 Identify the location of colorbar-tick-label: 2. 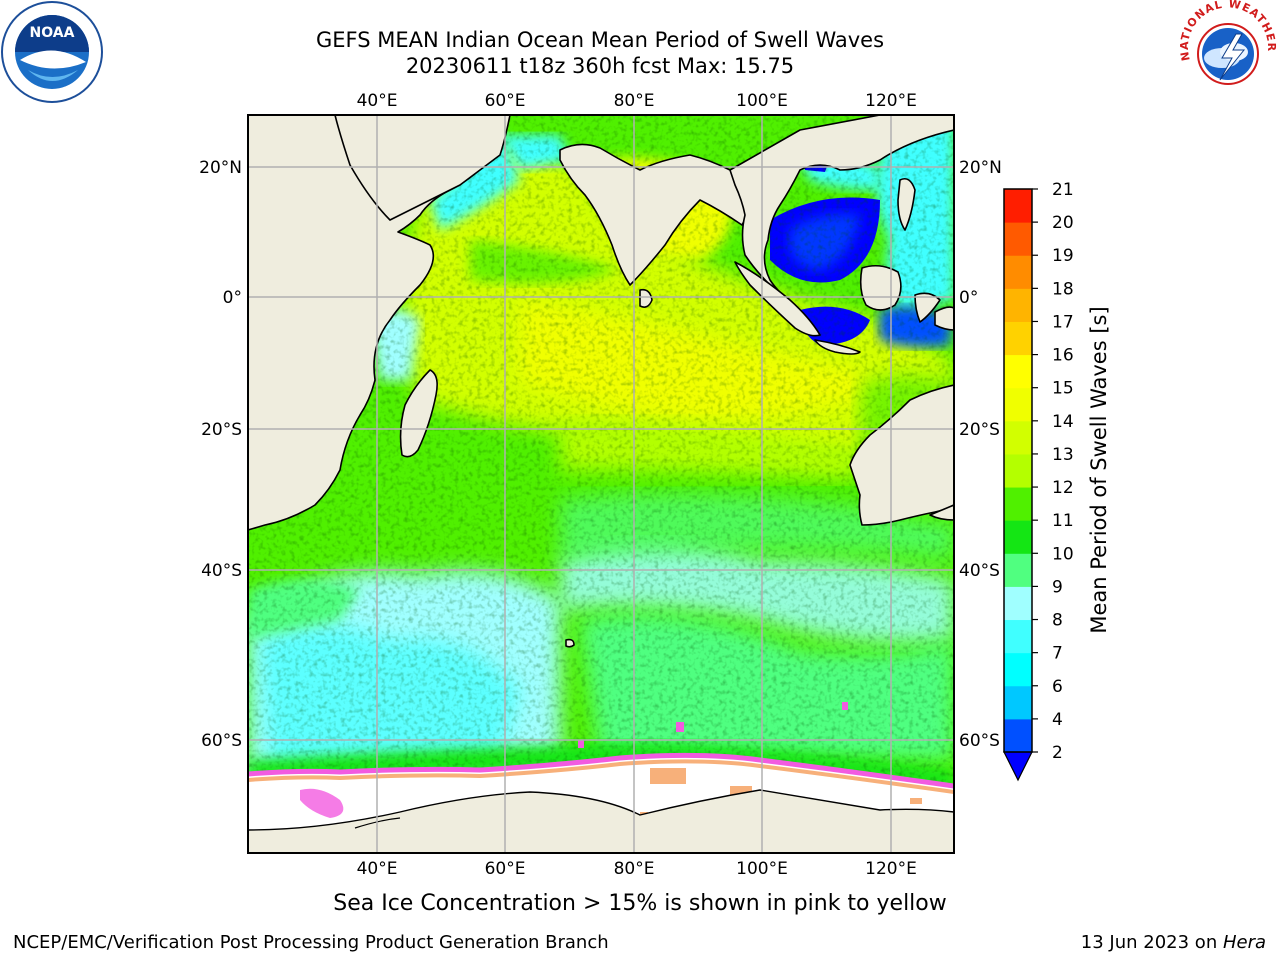
(1057, 753).